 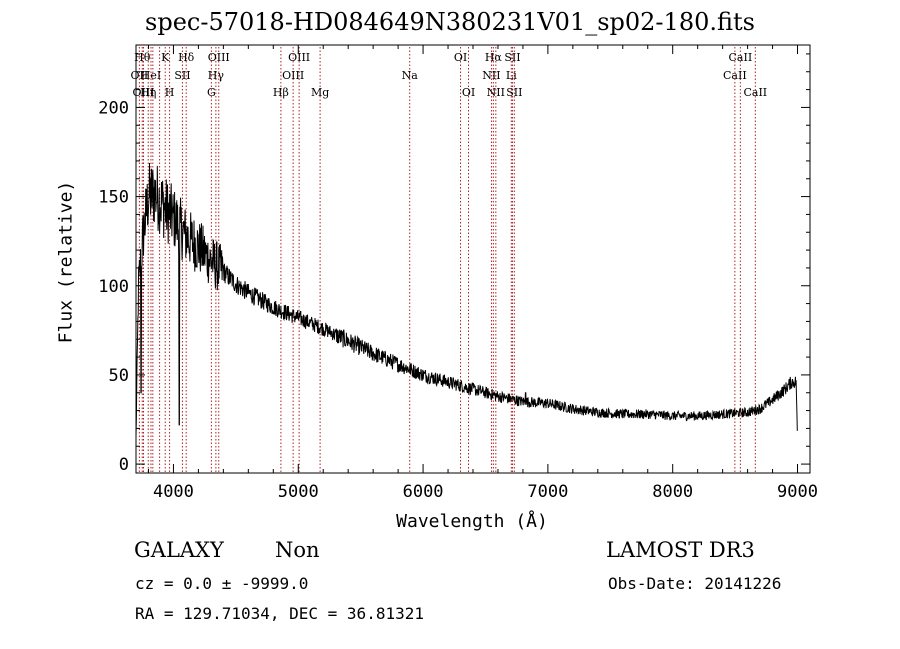 I want to click on line-marker-label: G, so click(x=211, y=92).